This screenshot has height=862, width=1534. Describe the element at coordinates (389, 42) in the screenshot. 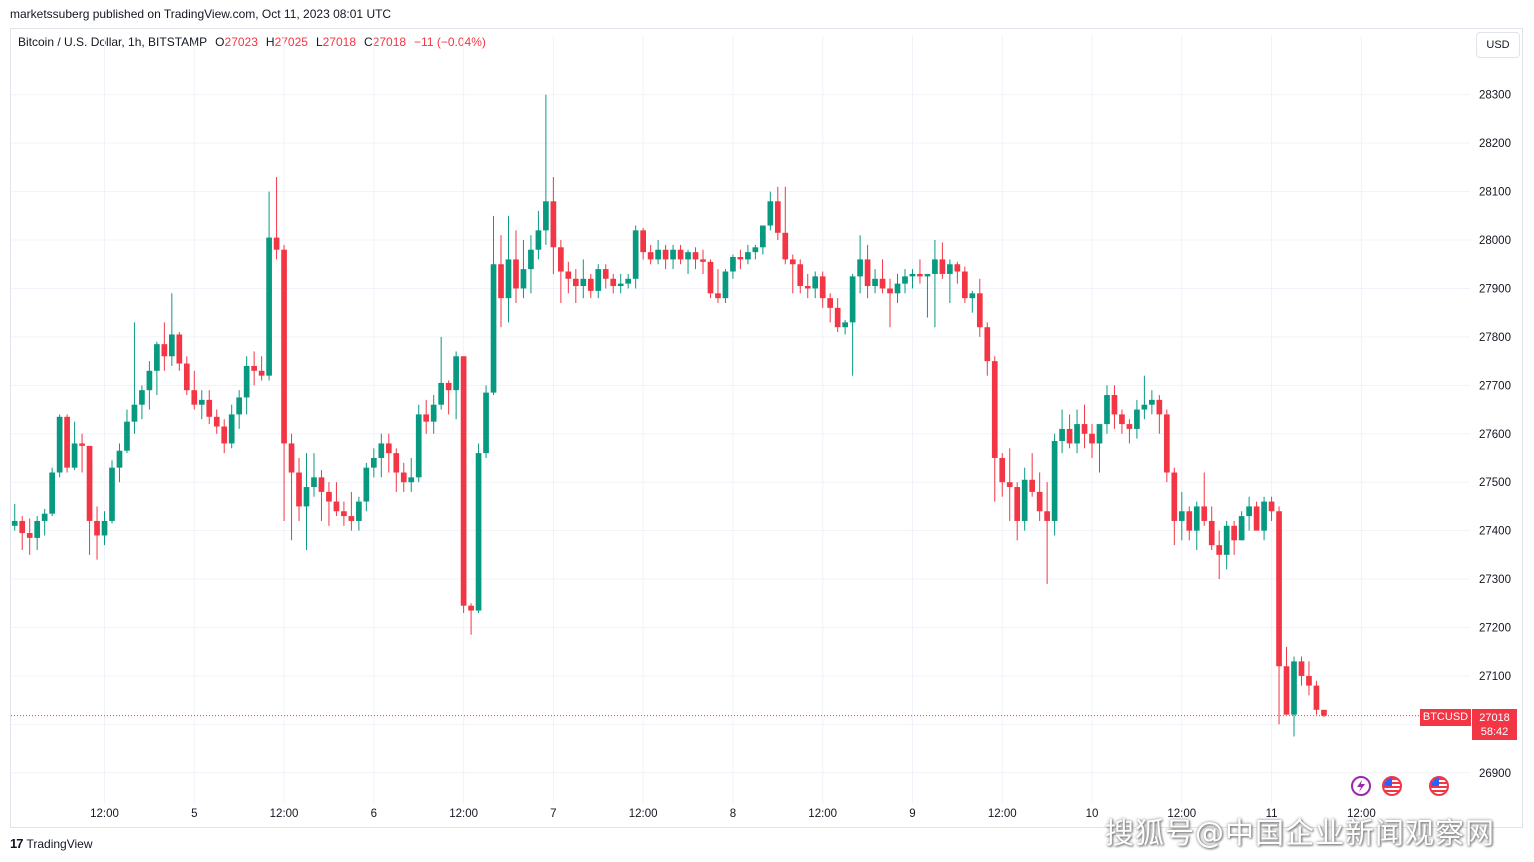

I see `close-value: 27018` at that location.